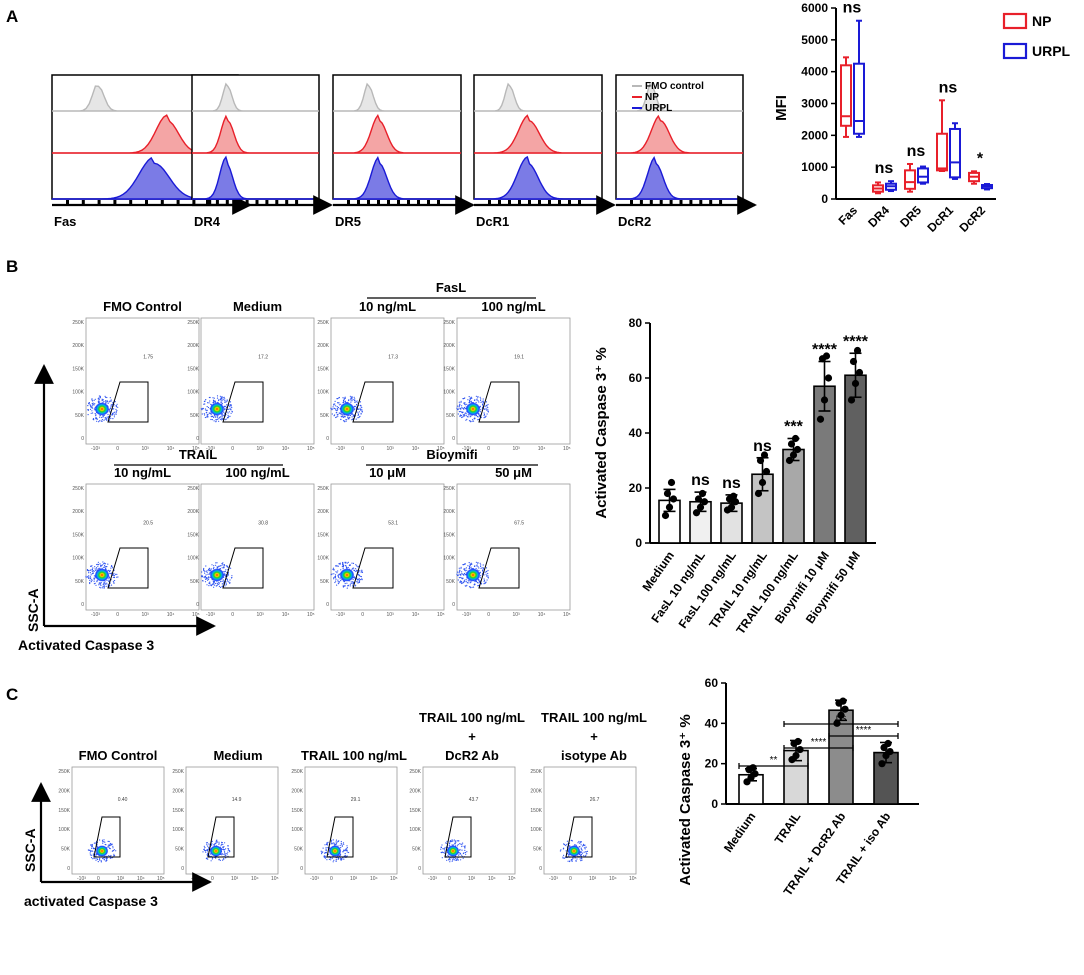  I want to click on dotplot-gate-value: 53.1, so click(393, 523).